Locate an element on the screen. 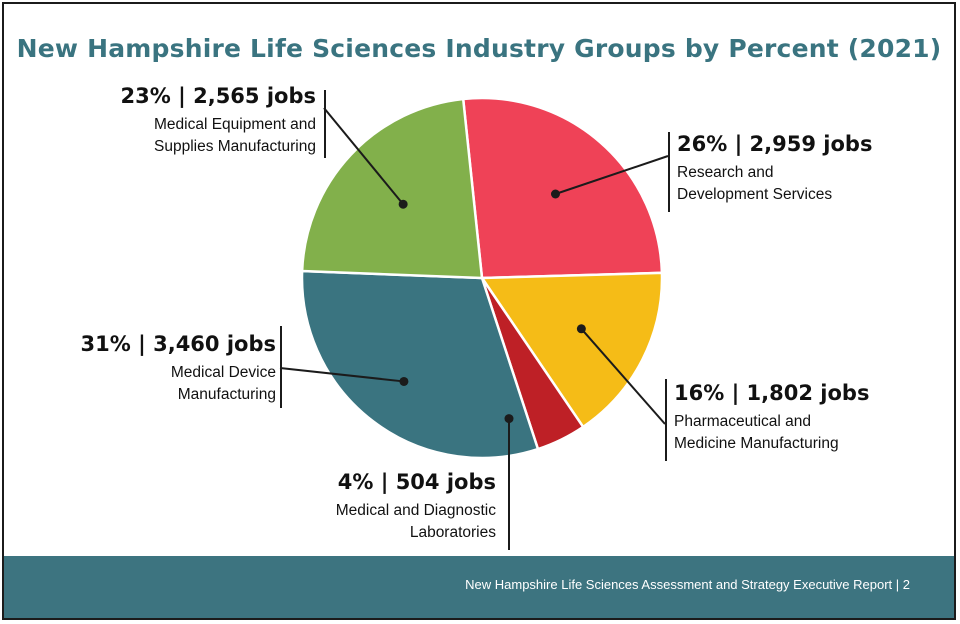 This screenshot has height=624, width=960. label-medical-equipment-cat-1: Medical Equipment and is located at coordinates (235, 124).